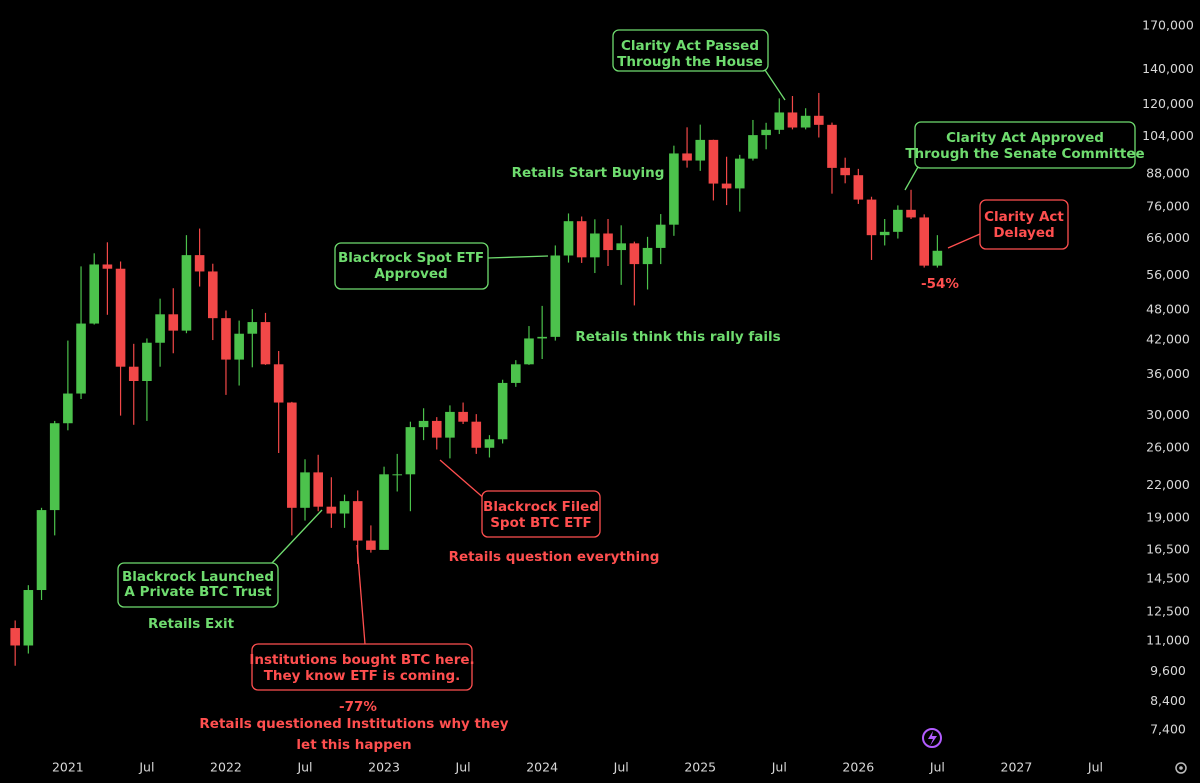  I want to click on y-tick-label: 104,000, so click(1168, 135).